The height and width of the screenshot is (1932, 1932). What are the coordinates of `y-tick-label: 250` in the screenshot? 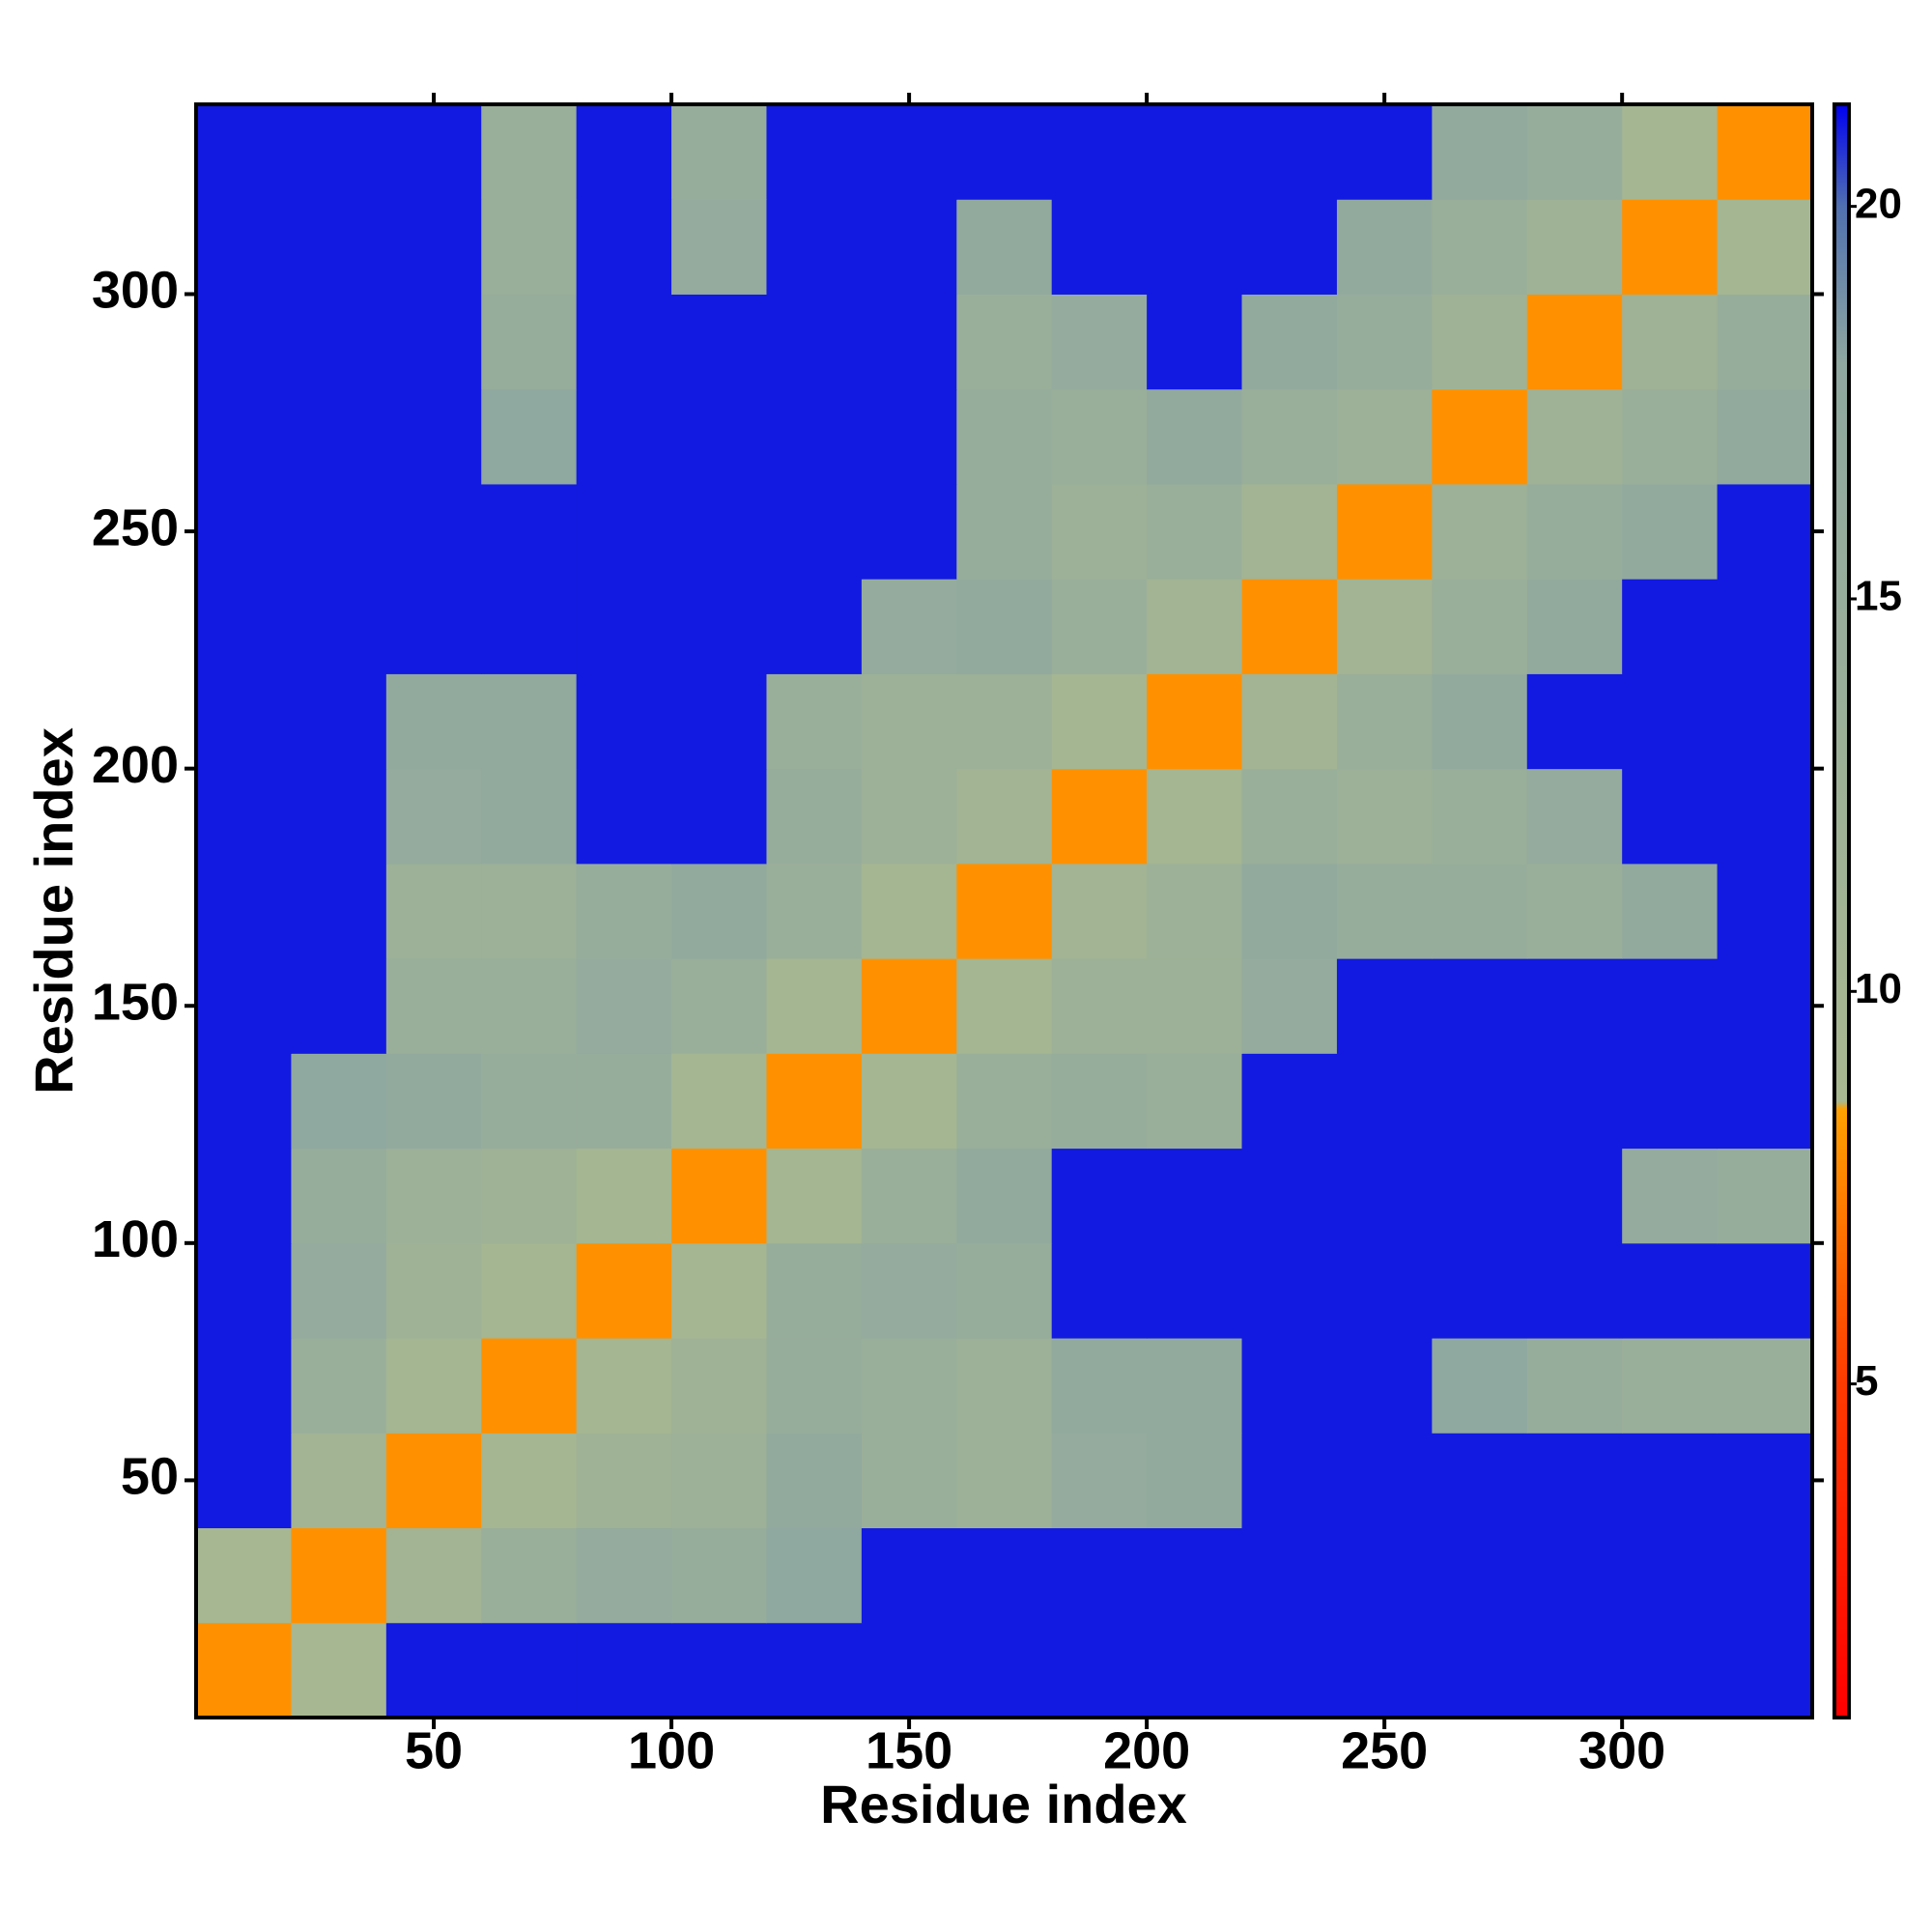 It's located at (135, 527).